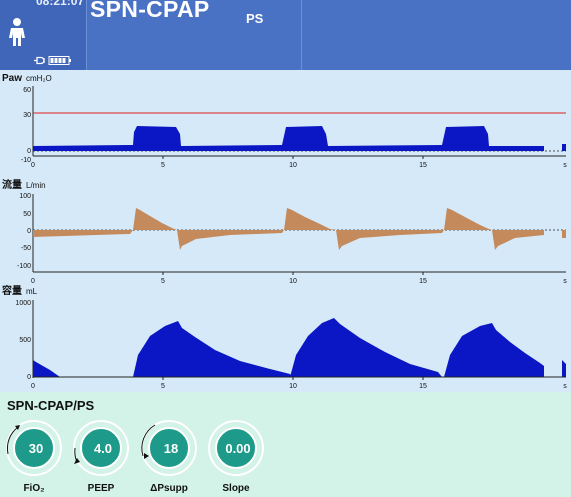 The image size is (571, 497). Describe the element at coordinates (43, 35) in the screenshot. I see `patient-status-cell: 08:21:07` at that location.